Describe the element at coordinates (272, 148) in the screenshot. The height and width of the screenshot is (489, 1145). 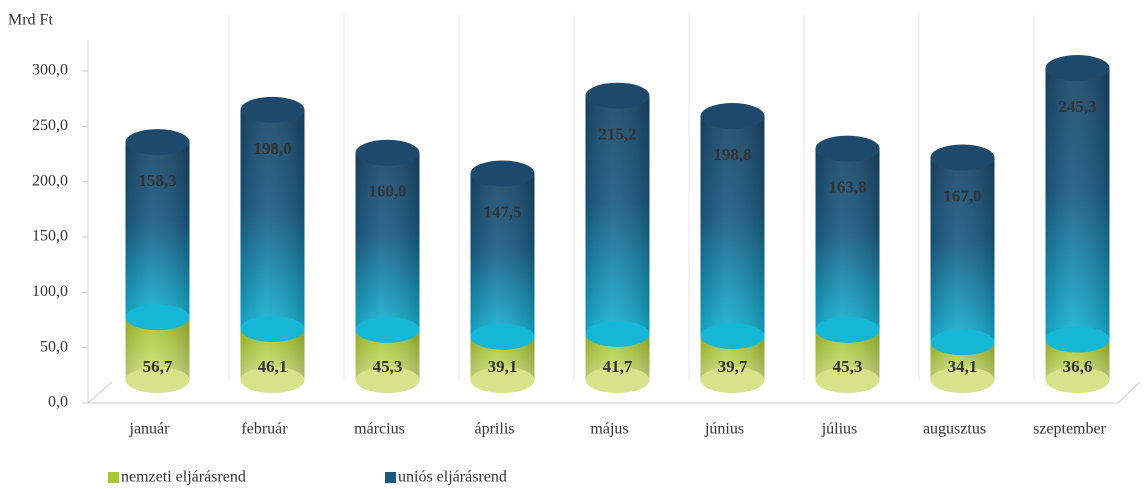
I see `data-label: 198,0` at that location.